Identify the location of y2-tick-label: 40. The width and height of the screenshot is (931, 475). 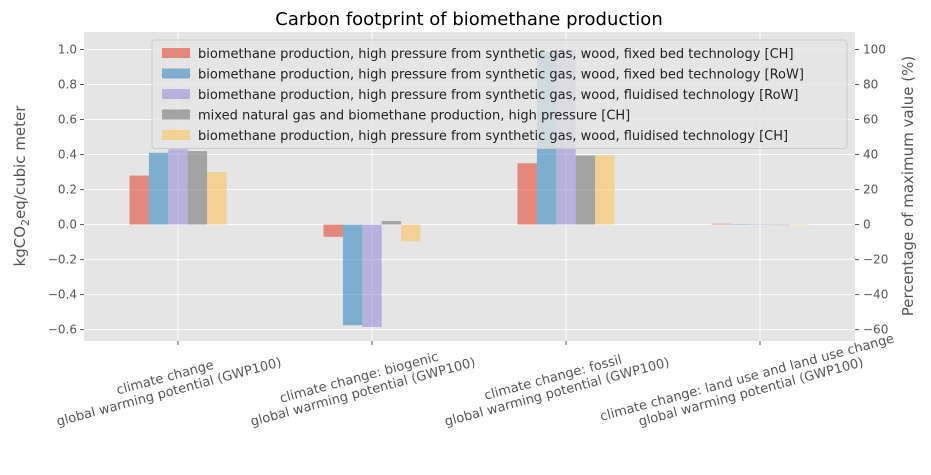
(870, 155).